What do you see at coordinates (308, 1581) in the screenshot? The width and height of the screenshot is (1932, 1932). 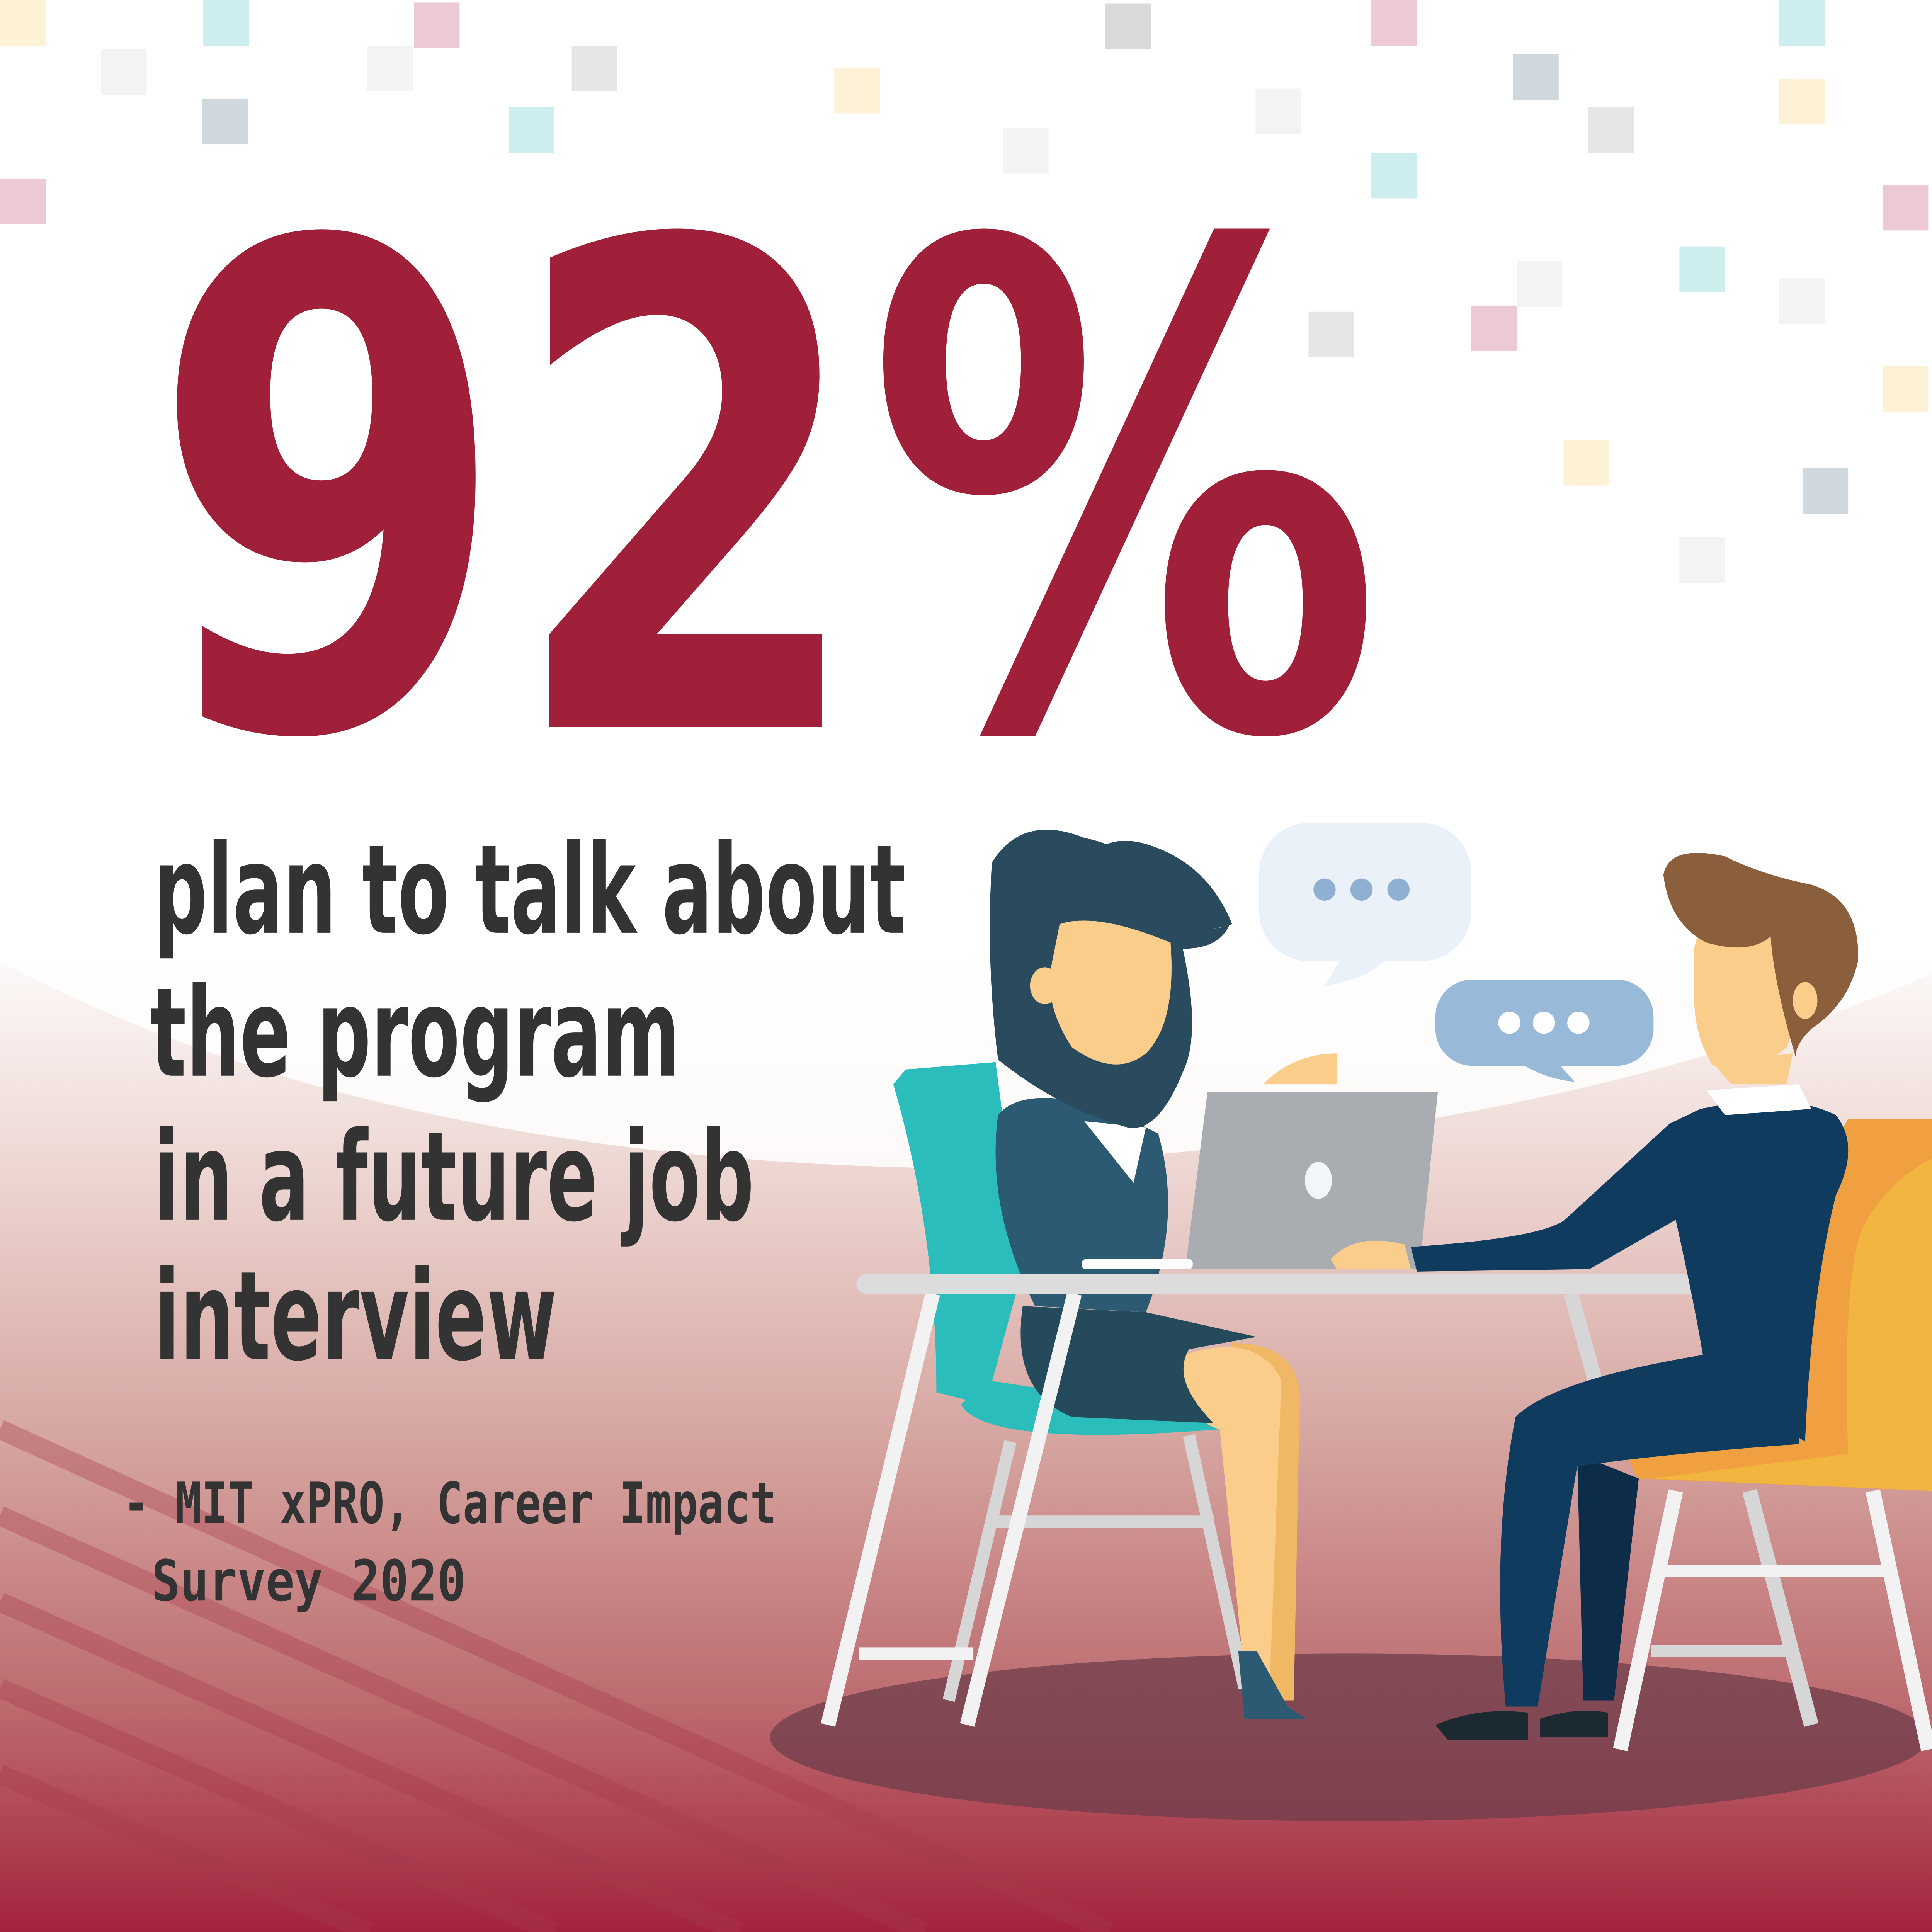 I see `citation-line: Survey 2020` at bounding box center [308, 1581].